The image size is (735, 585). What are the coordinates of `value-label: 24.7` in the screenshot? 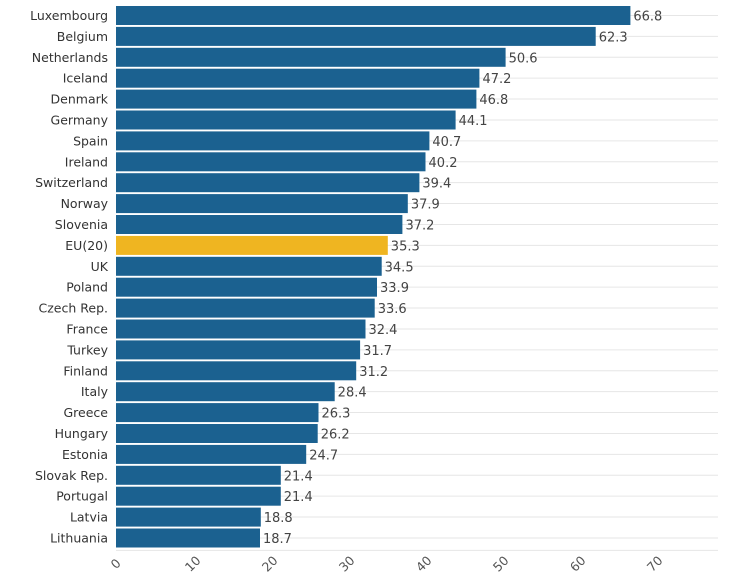 It's located at (323, 455).